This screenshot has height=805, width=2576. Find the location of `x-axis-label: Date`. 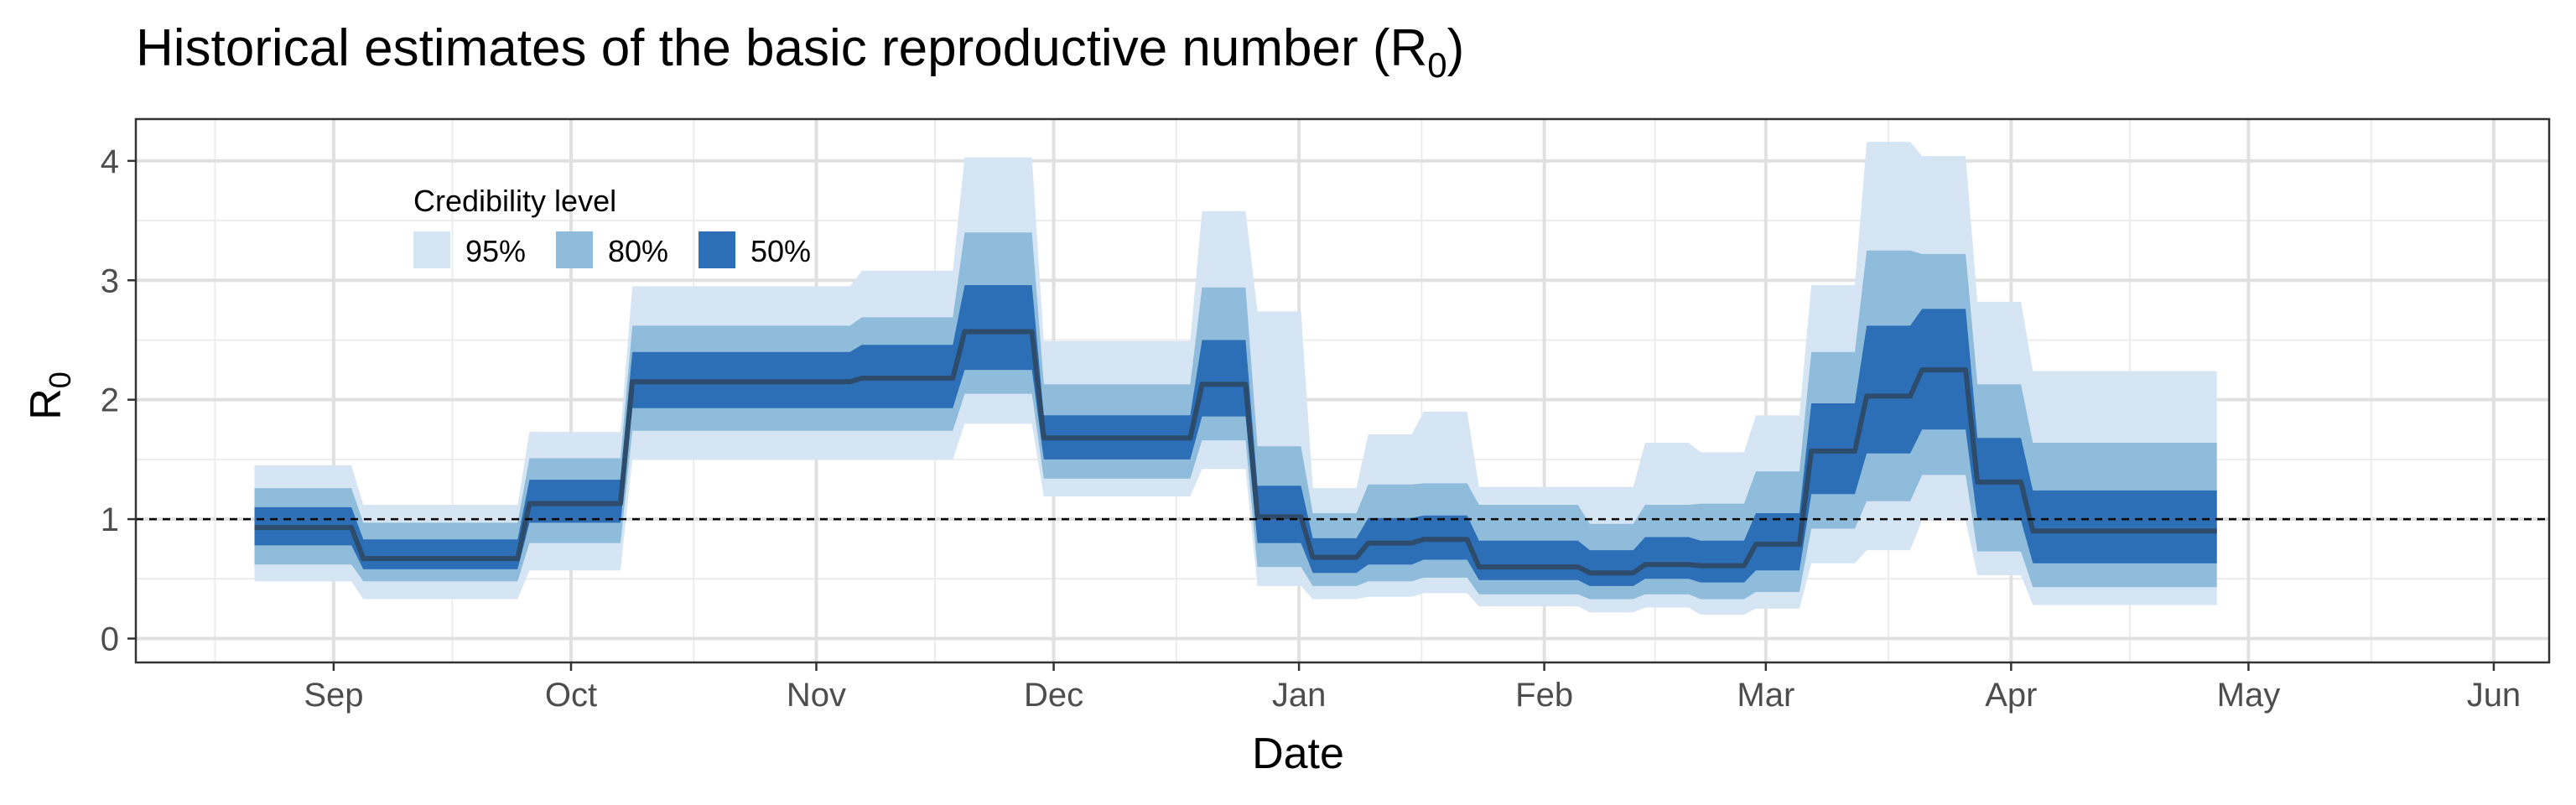

x-axis-label: Date is located at coordinates (1298, 754).